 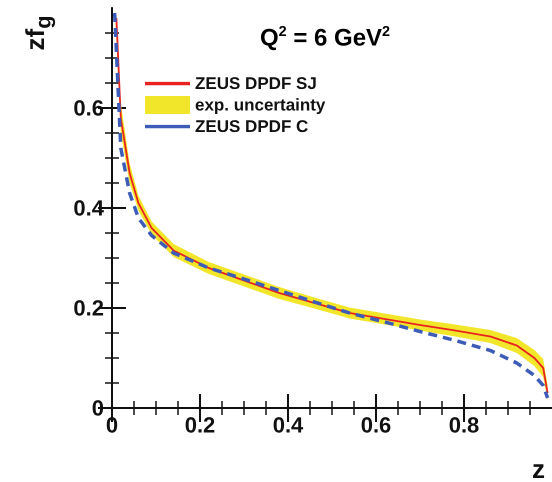 What do you see at coordinates (376, 425) in the screenshot?
I see `x-tick-label: 0.6` at bounding box center [376, 425].